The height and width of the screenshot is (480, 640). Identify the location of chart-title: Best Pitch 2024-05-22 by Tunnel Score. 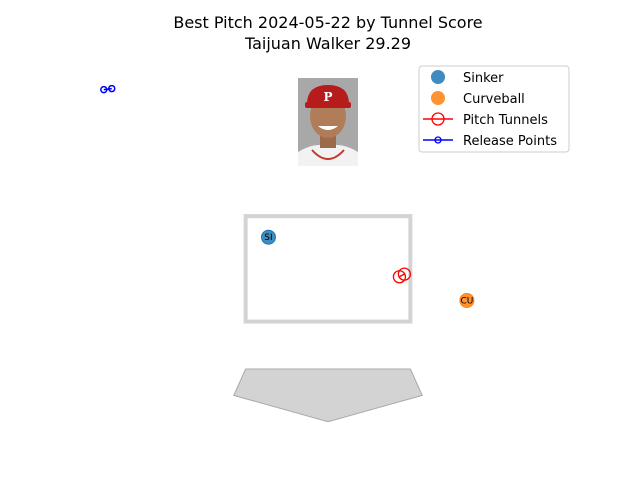
(327, 22).